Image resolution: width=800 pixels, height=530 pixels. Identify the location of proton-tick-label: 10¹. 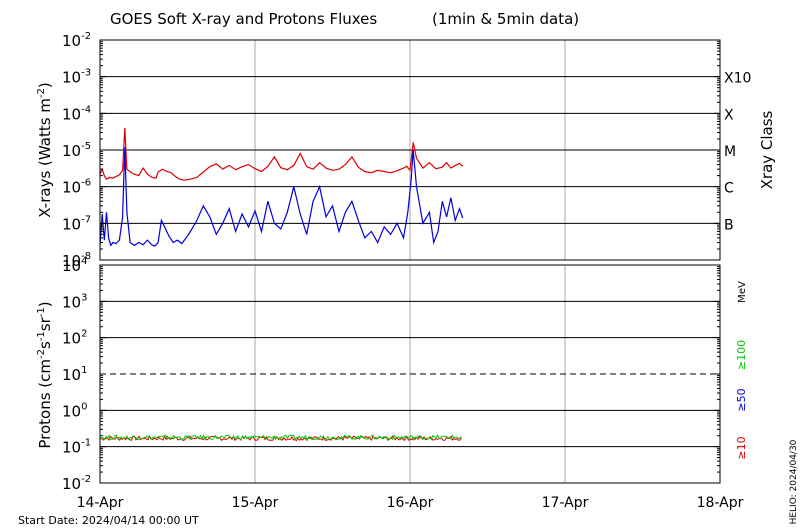
(74, 374).